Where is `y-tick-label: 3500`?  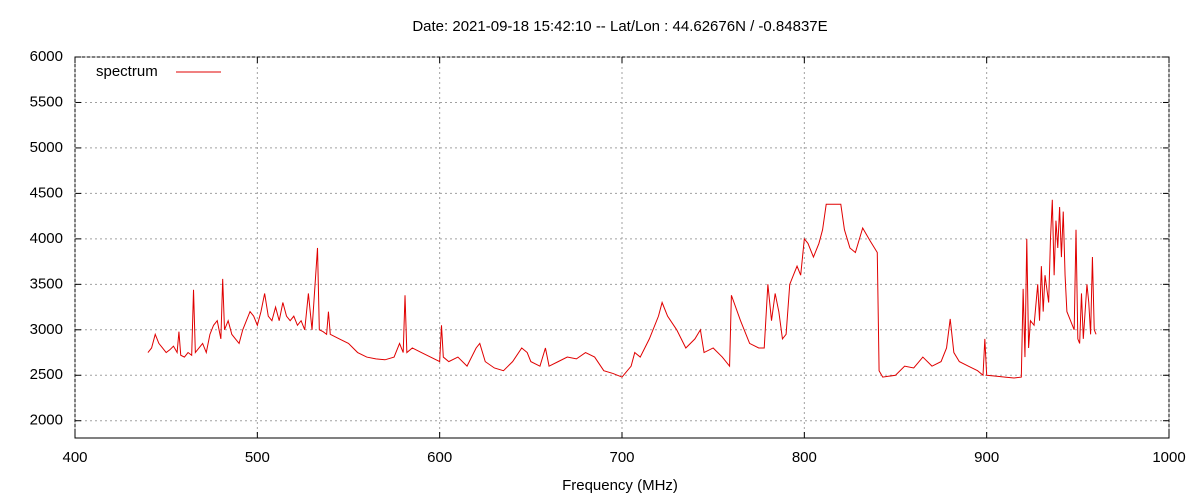 y-tick-label: 3500 is located at coordinates (46, 283).